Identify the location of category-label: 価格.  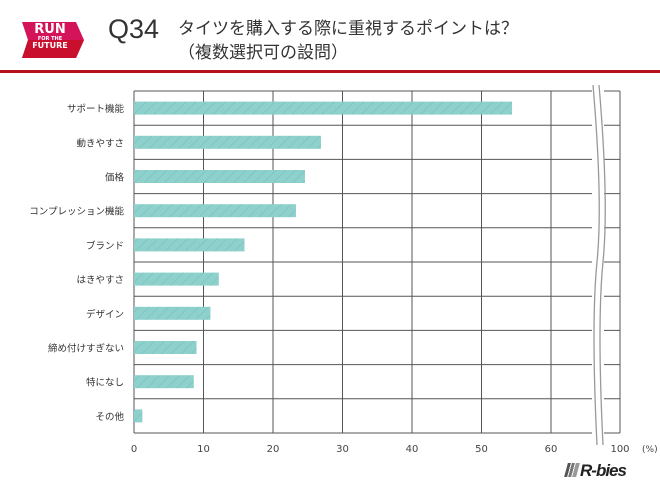
(115, 178).